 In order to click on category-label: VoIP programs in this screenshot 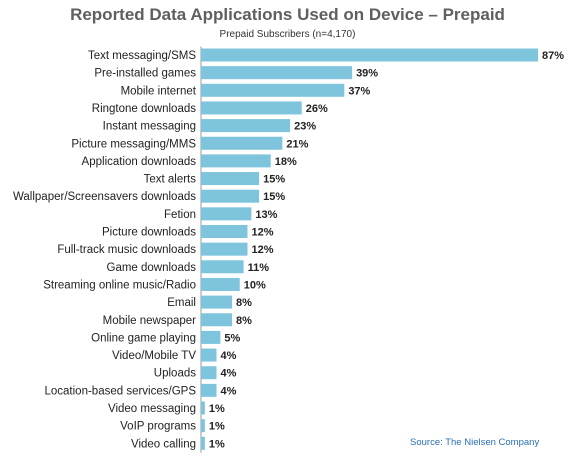, I will do `click(158, 427)`.